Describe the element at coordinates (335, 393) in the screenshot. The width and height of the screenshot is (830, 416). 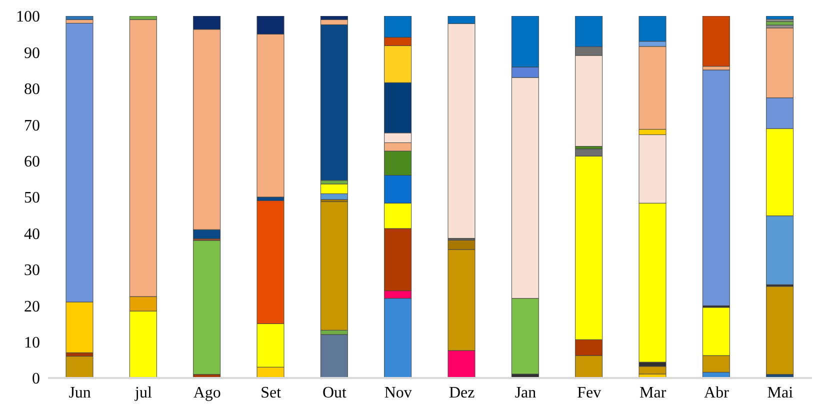
I see `x-tick-label: Out` at that location.